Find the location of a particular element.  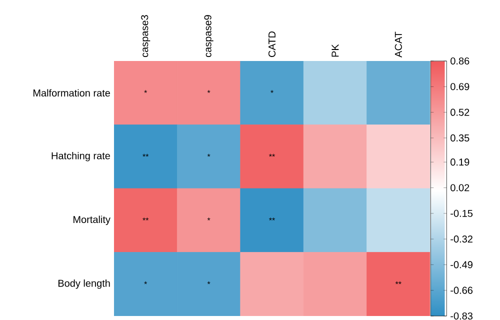

x-tick-label: PK is located at coordinates (335, 50).